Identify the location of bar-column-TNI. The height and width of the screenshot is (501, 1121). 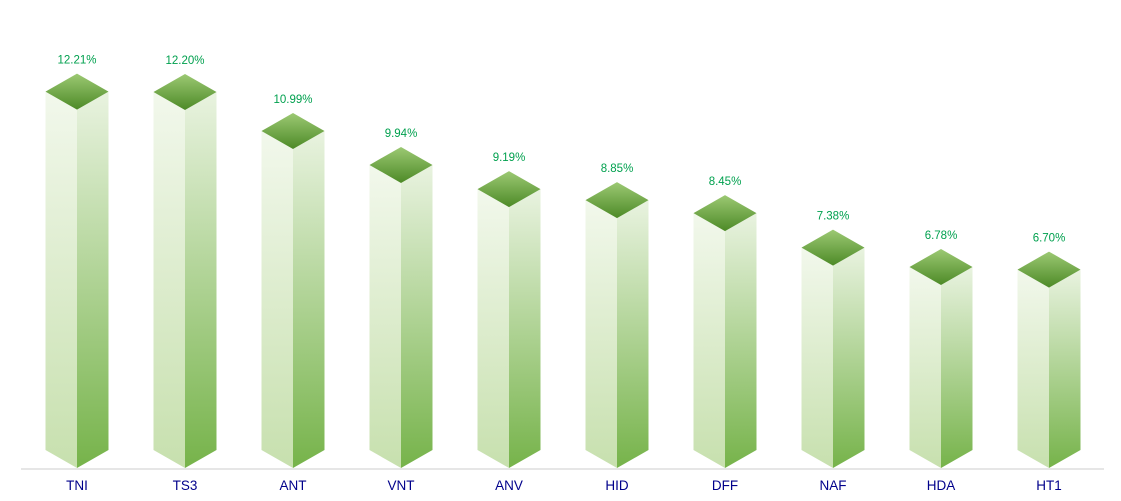
(77, 270).